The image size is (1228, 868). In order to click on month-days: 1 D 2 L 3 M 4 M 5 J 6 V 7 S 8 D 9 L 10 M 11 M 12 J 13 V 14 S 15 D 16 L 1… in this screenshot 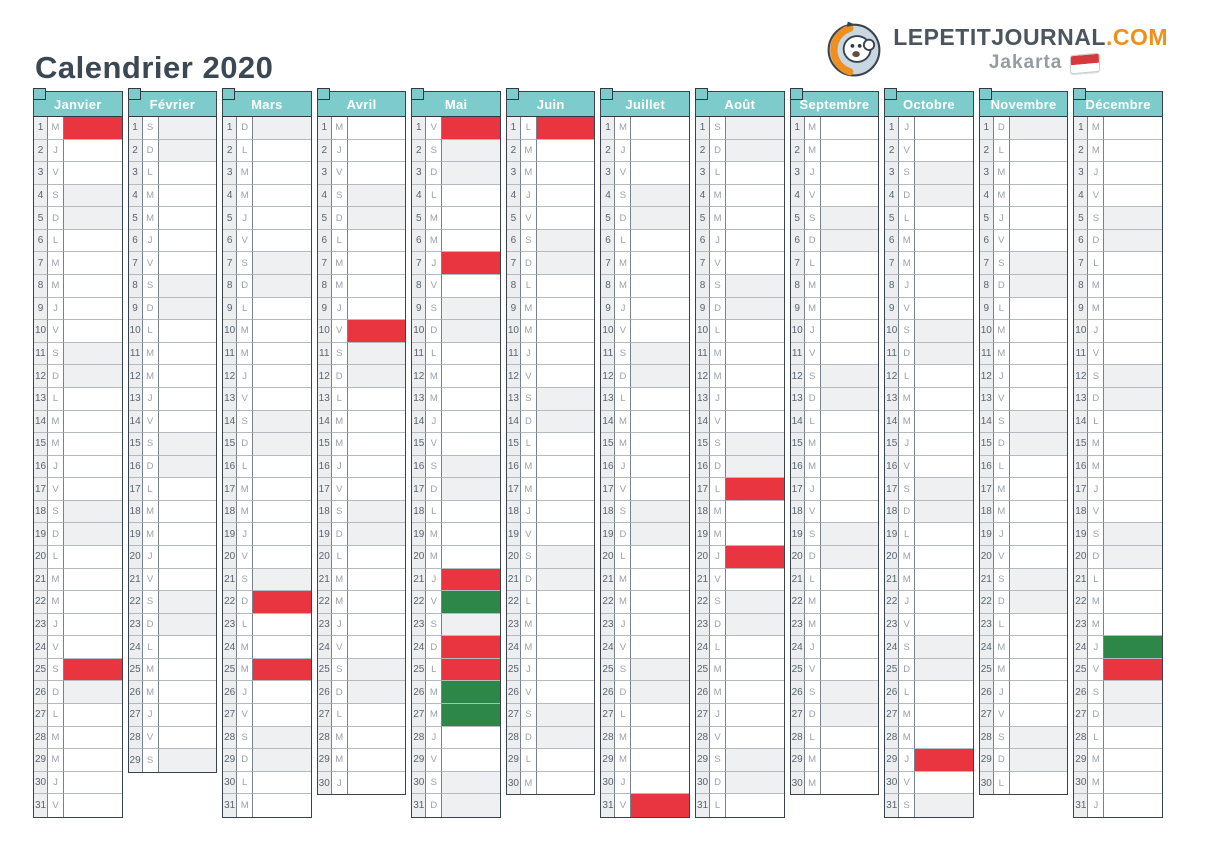, I will do `click(1023, 456)`.